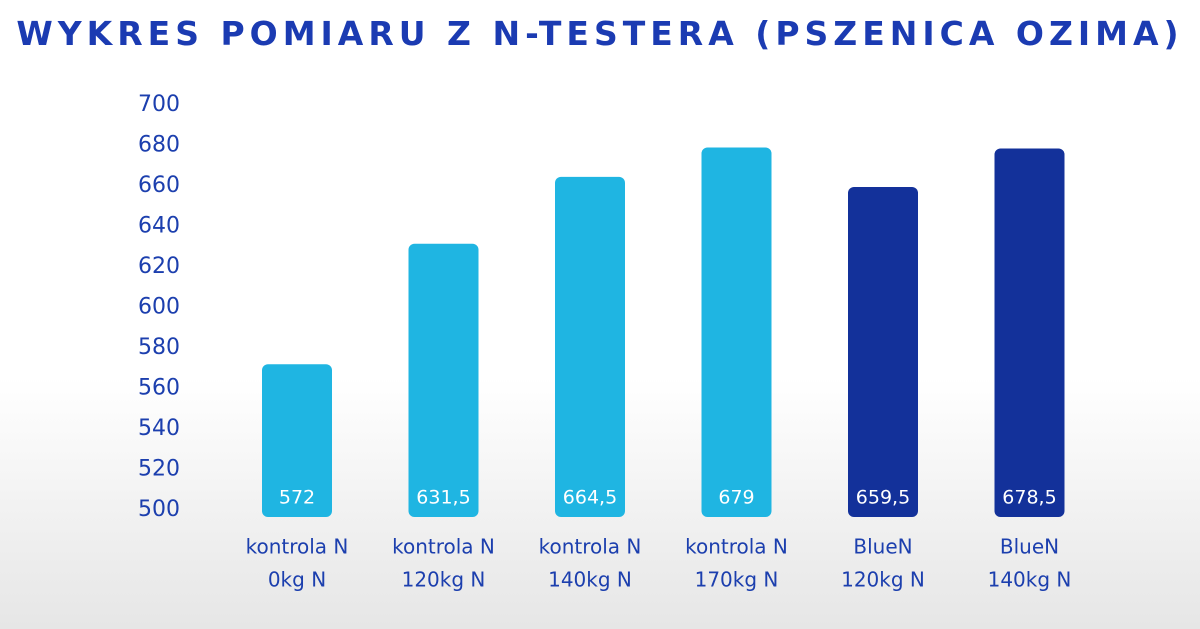 The image size is (1200, 629). Describe the element at coordinates (736, 498) in the screenshot. I see `bar-value-label: 679` at that location.